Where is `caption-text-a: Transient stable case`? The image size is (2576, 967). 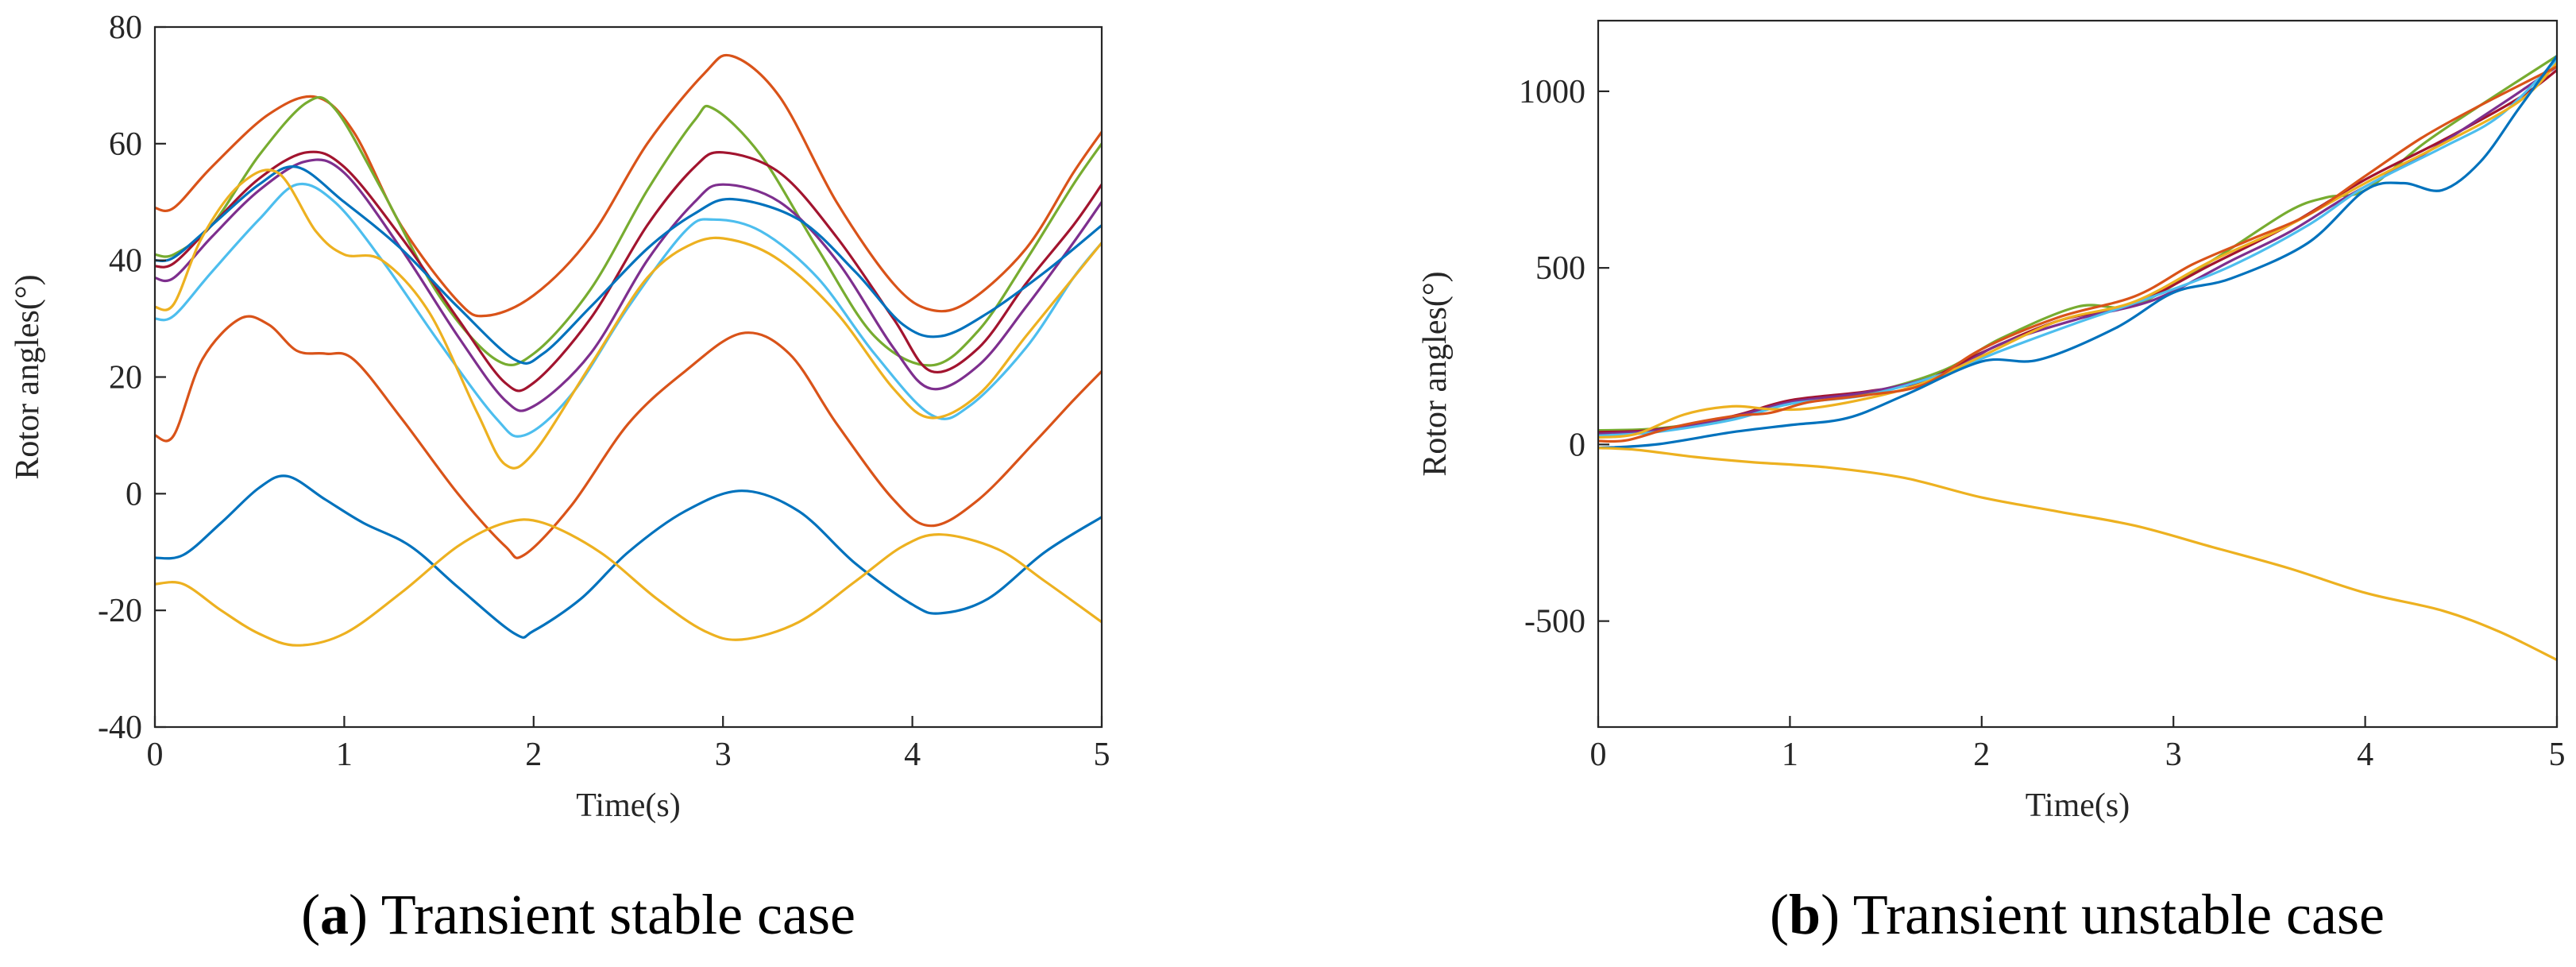 caption-text-a: Transient stable case is located at coordinates (618, 914).